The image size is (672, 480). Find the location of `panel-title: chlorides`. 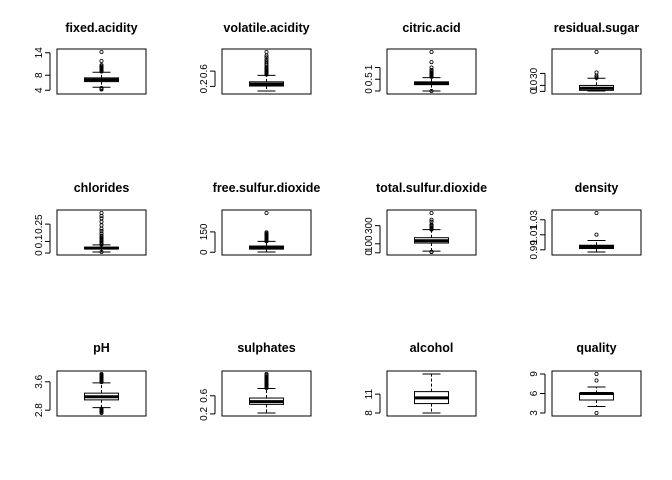

panel-title: chlorides is located at coordinates (102, 188).